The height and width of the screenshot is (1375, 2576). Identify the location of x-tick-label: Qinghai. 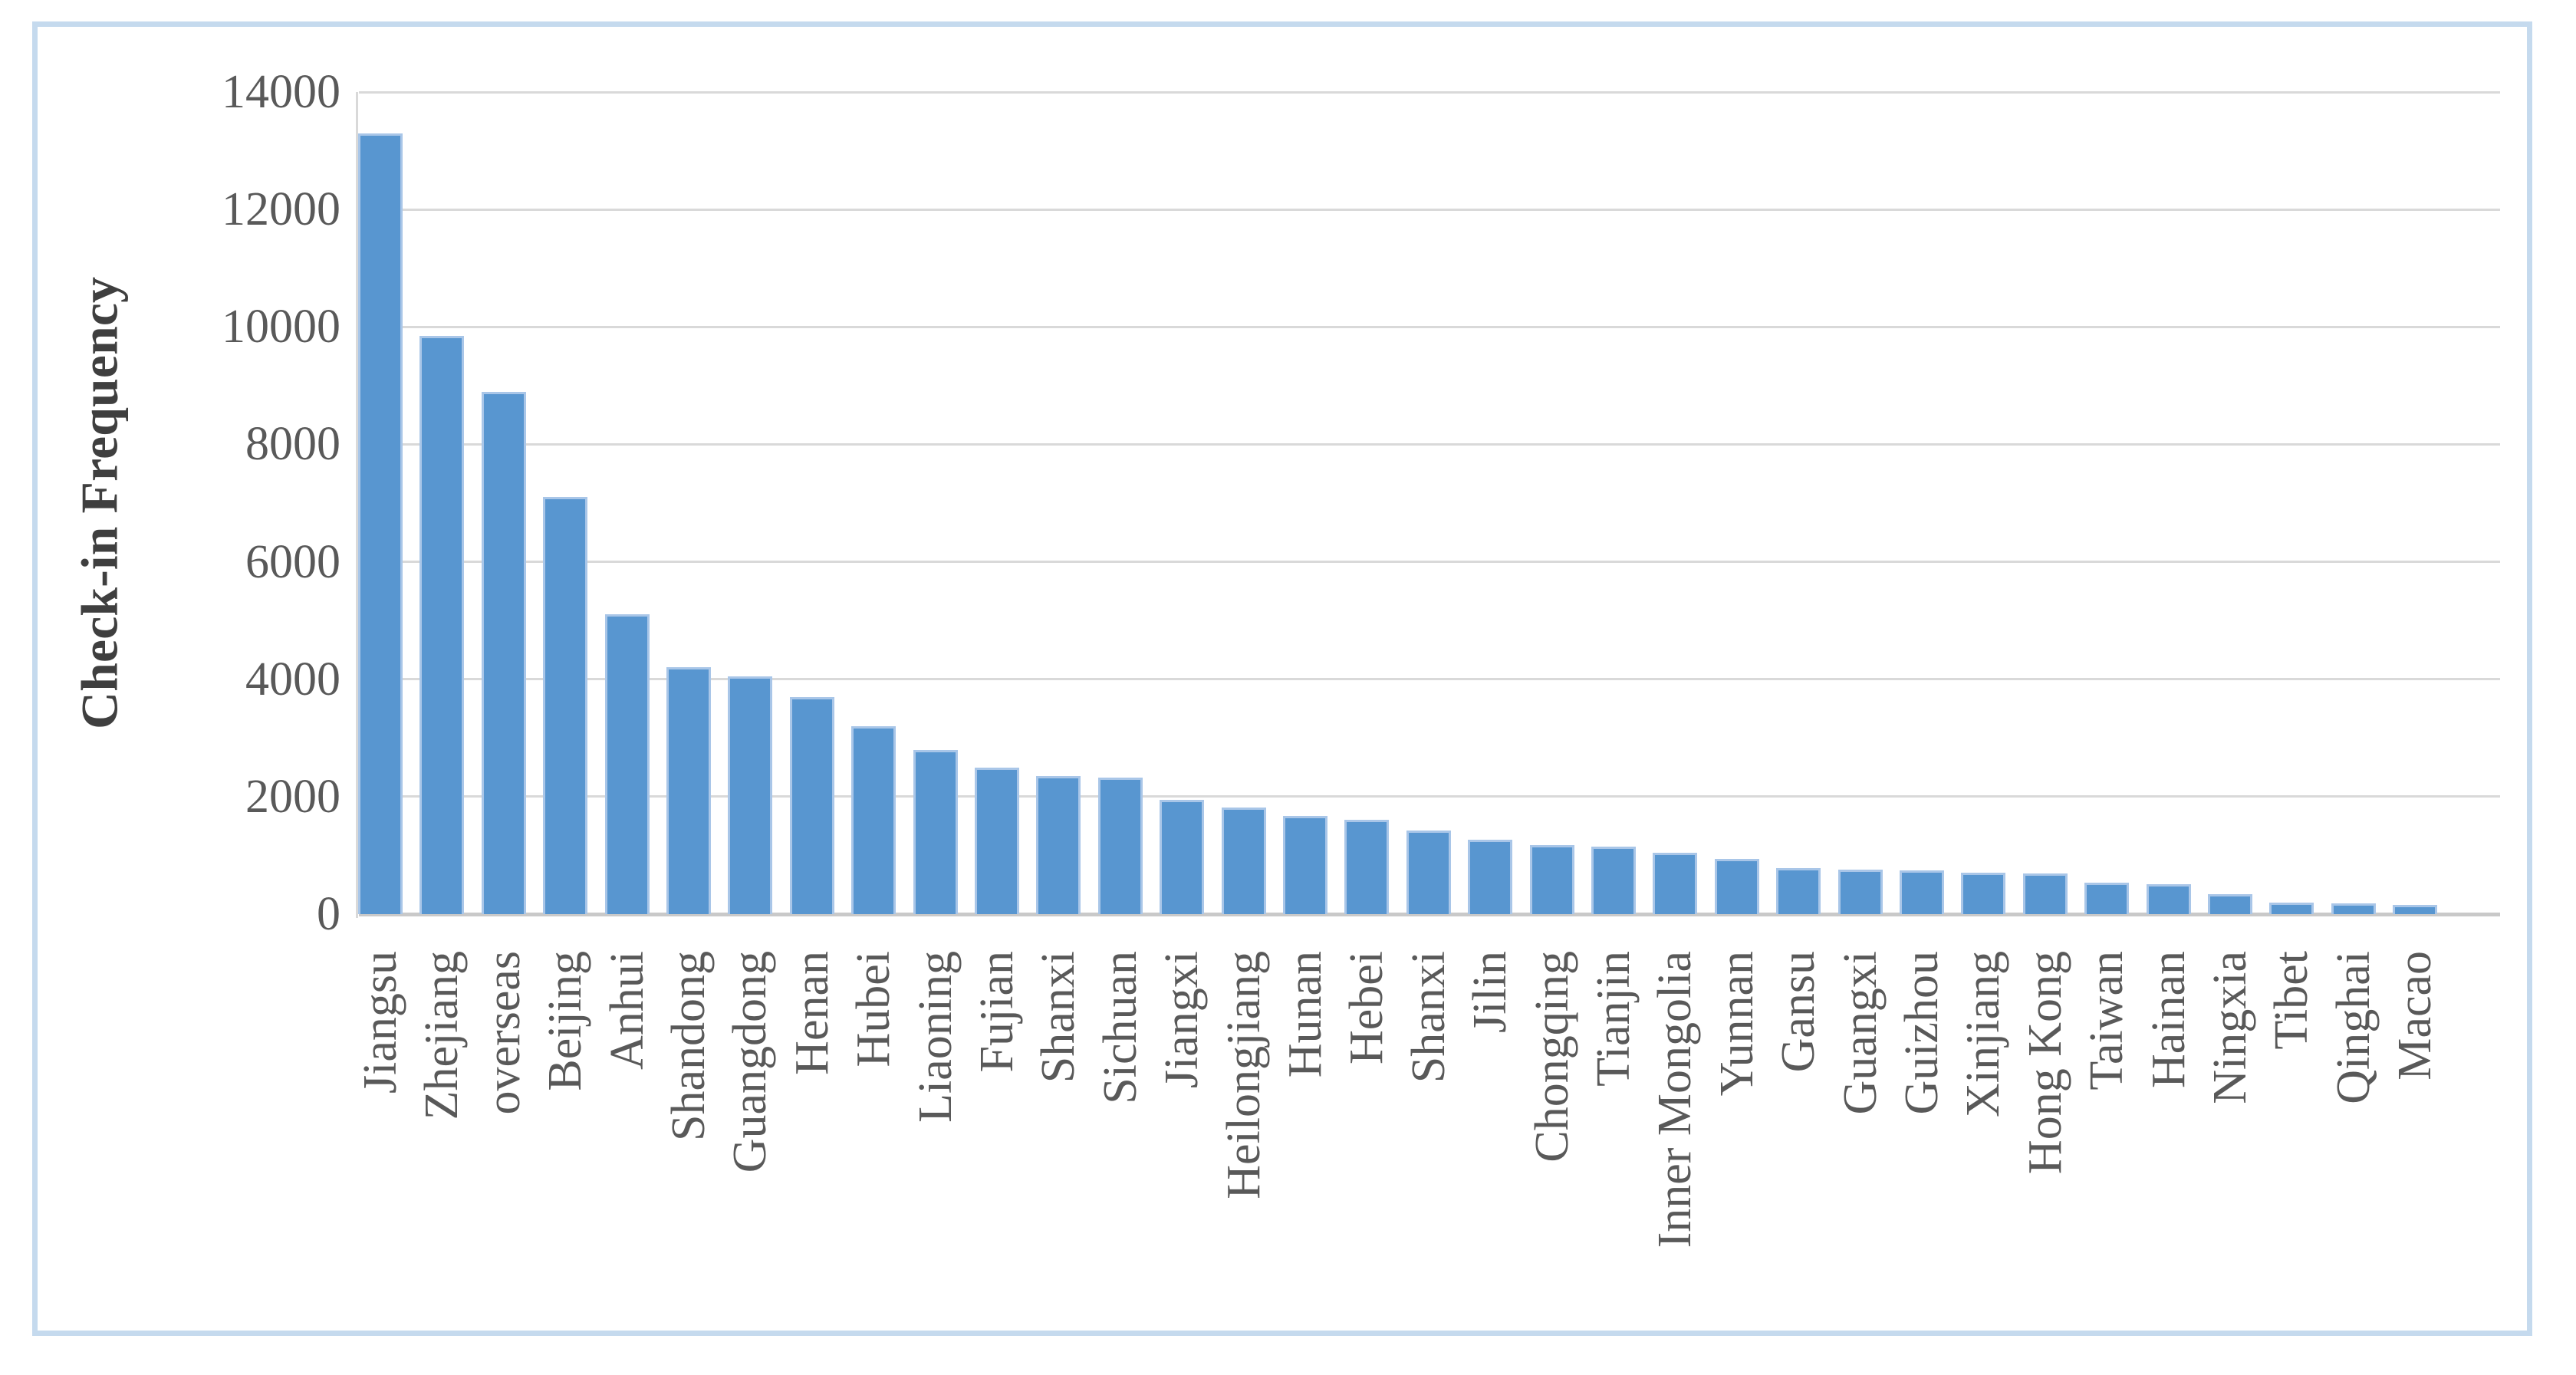
(2353, 1028).